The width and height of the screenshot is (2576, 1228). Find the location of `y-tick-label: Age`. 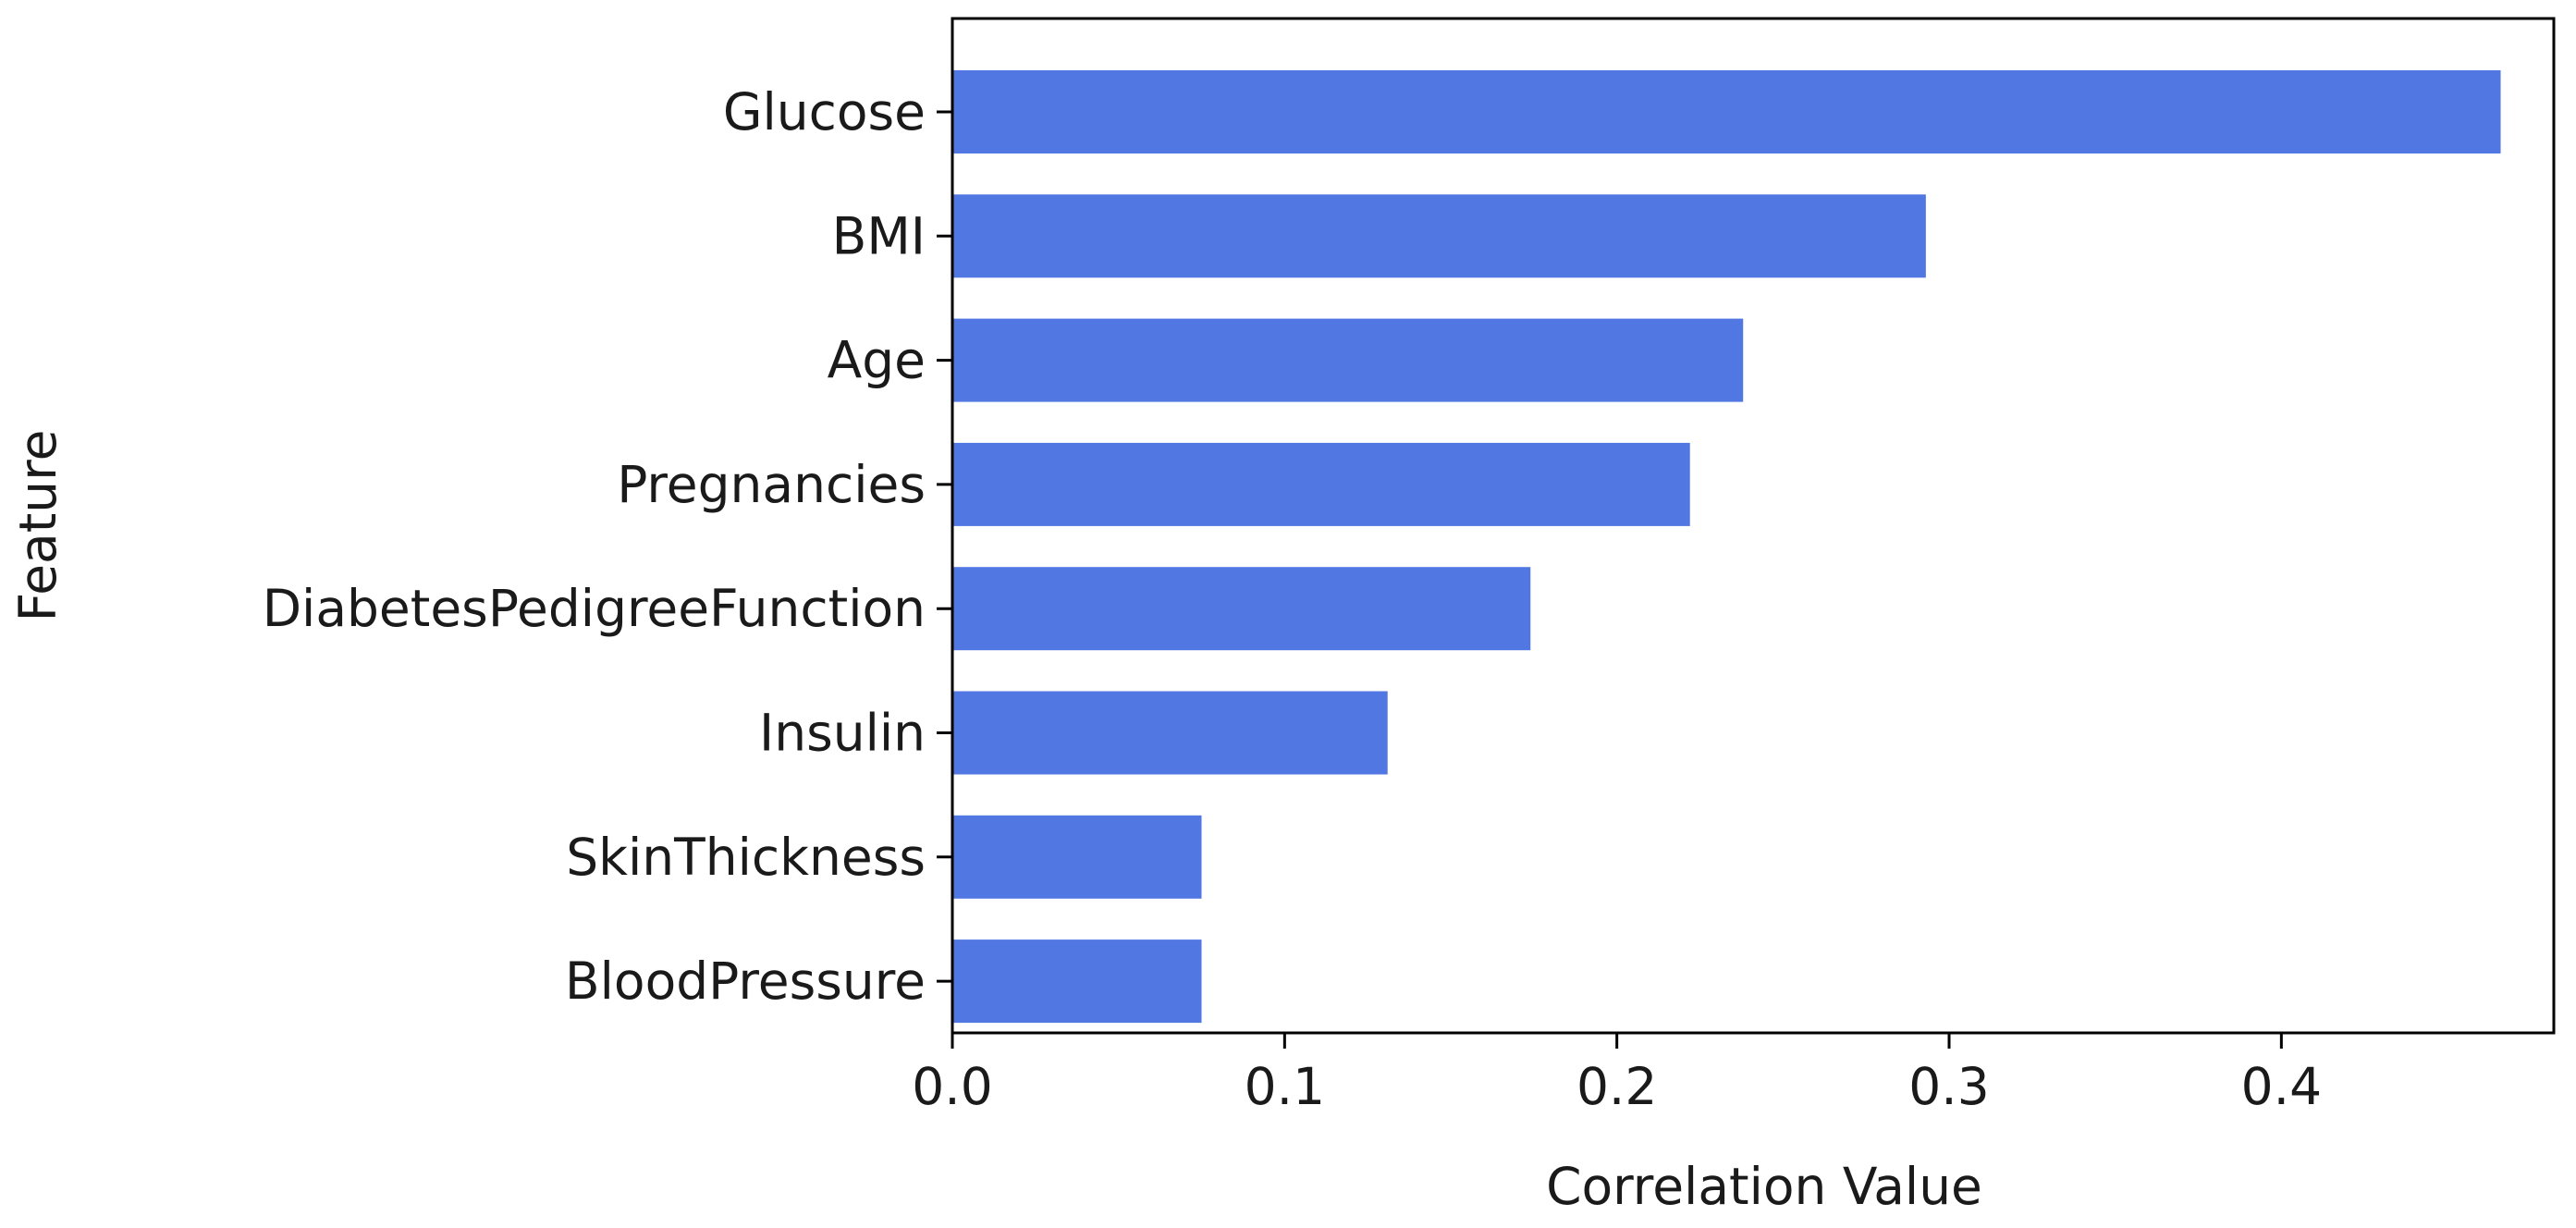

y-tick-label: Age is located at coordinates (877, 360).